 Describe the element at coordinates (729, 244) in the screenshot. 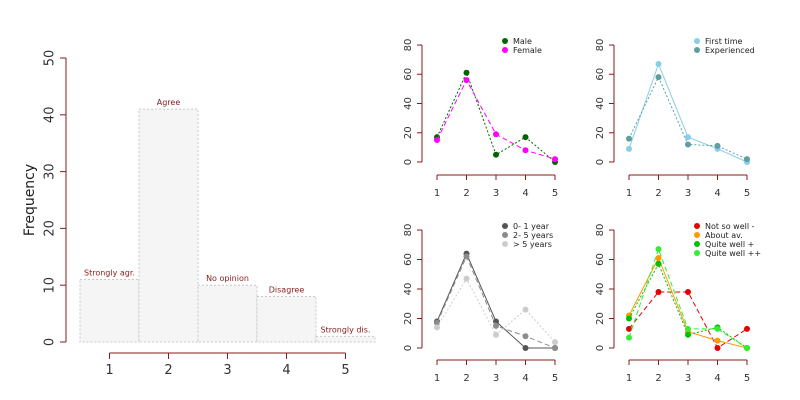

I see `legend-label: Quite well +` at that location.